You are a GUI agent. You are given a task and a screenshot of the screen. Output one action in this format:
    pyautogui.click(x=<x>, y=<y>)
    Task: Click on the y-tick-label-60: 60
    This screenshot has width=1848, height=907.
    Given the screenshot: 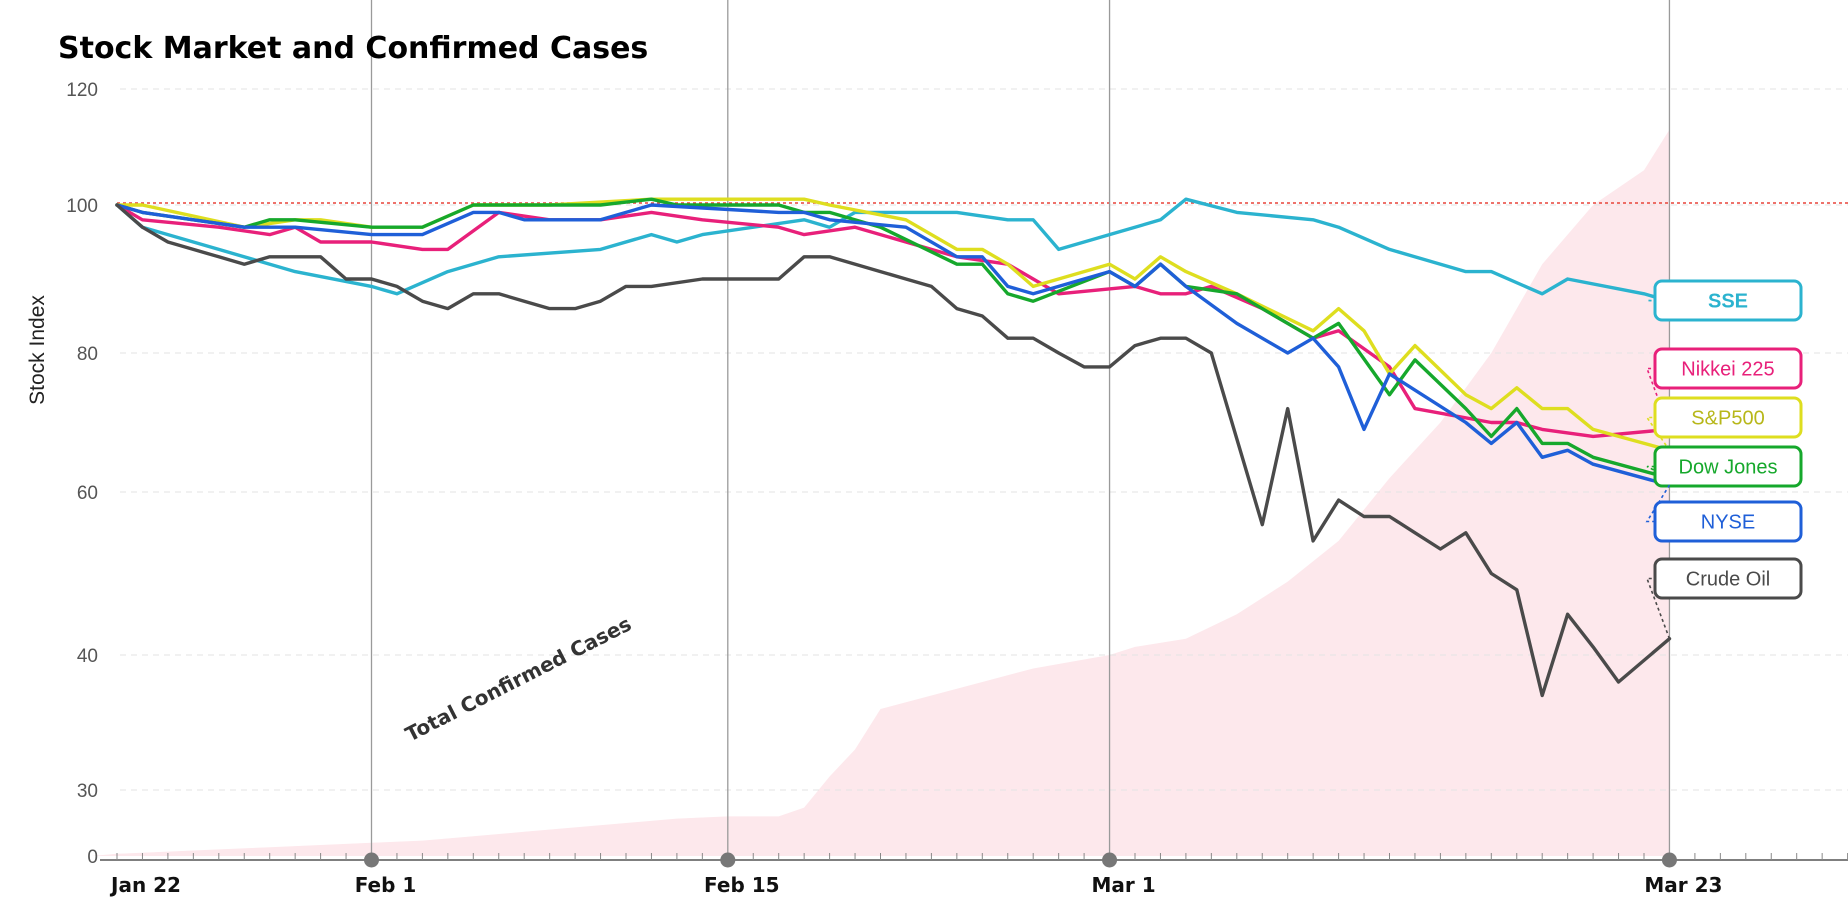 What is the action you would take?
    pyautogui.click(x=87, y=493)
    